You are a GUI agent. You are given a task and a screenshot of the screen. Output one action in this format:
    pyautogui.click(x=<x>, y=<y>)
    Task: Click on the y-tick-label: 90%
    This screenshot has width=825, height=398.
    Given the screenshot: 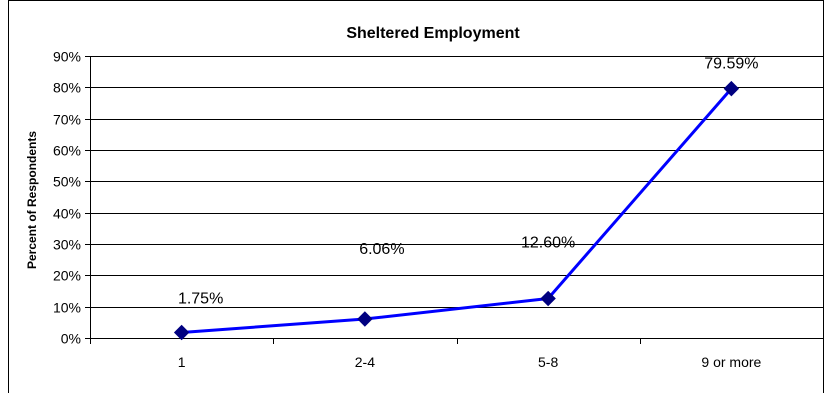 What is the action you would take?
    pyautogui.click(x=67, y=57)
    